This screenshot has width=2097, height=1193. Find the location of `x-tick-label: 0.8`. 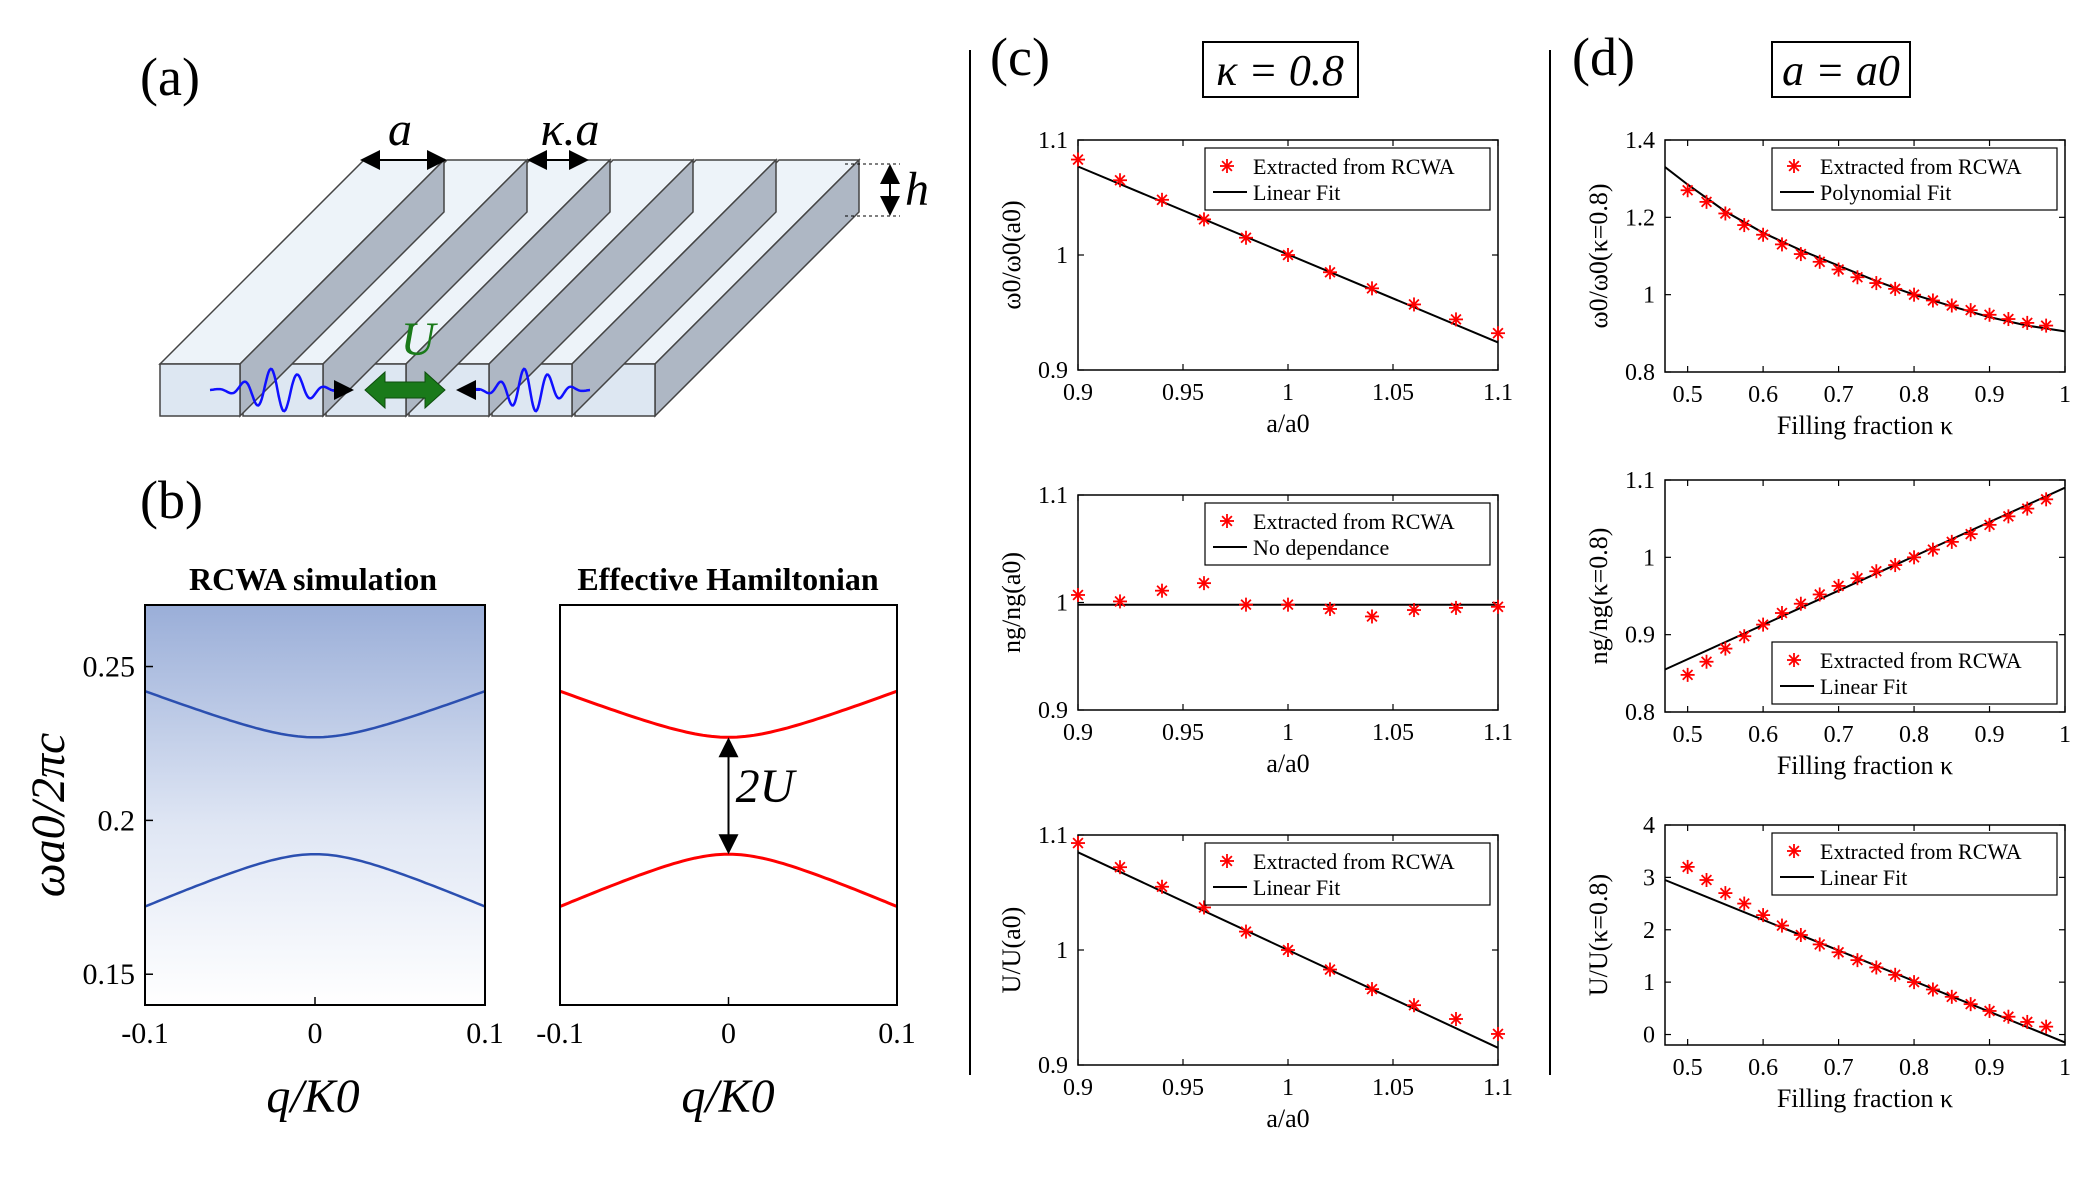

x-tick-label: 0.8 is located at coordinates (1914, 1068).